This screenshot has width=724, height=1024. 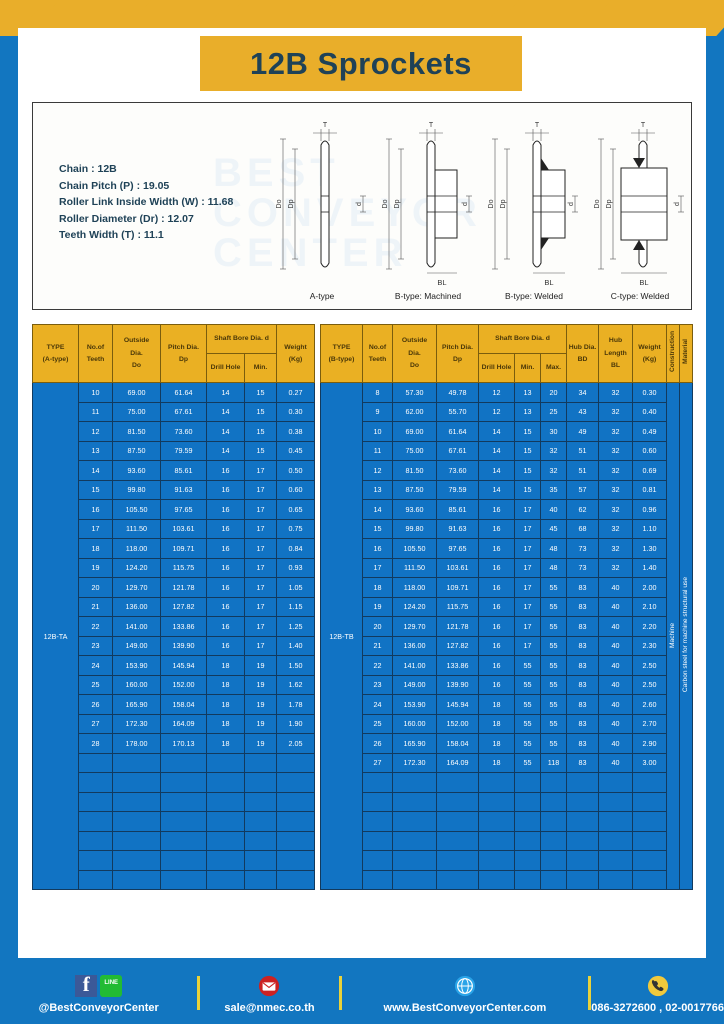 I want to click on header-type-a: TYPE (A-type), so click(x=55, y=353).